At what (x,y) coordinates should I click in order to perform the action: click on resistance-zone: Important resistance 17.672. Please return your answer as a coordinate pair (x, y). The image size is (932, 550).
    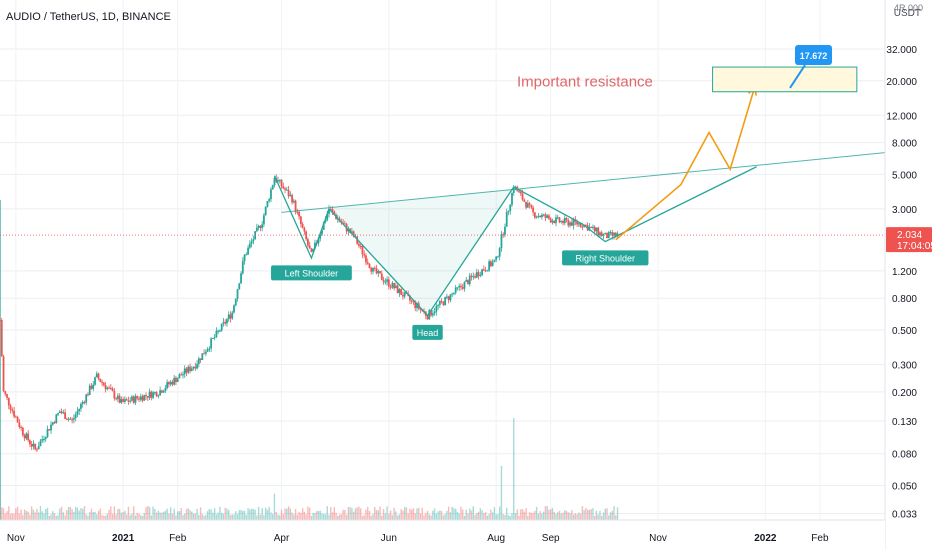
    Looking at the image, I should click on (687, 69).